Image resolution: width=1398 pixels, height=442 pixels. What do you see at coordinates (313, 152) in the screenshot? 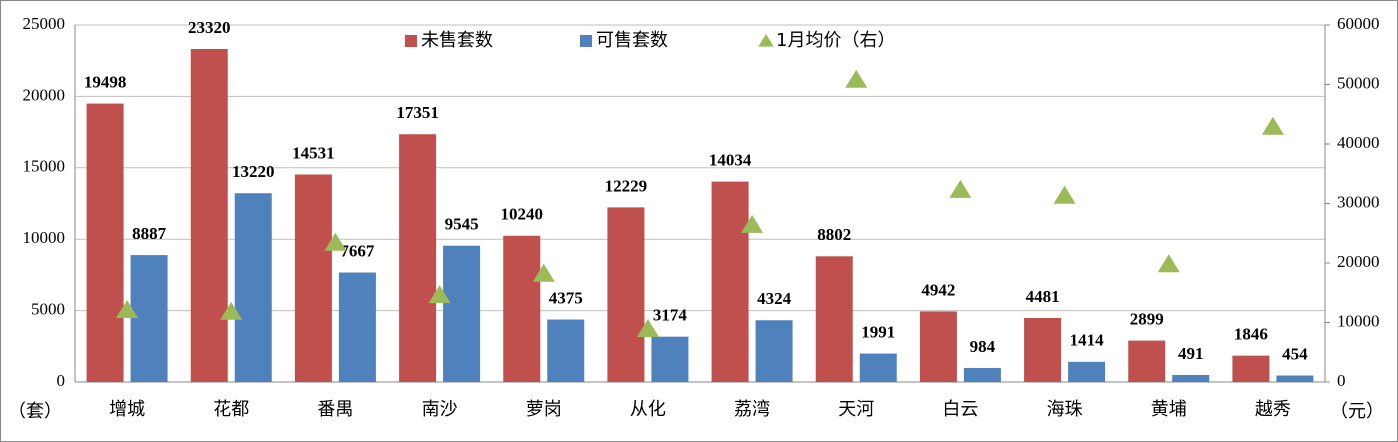
I see `value-label: 14531` at bounding box center [313, 152].